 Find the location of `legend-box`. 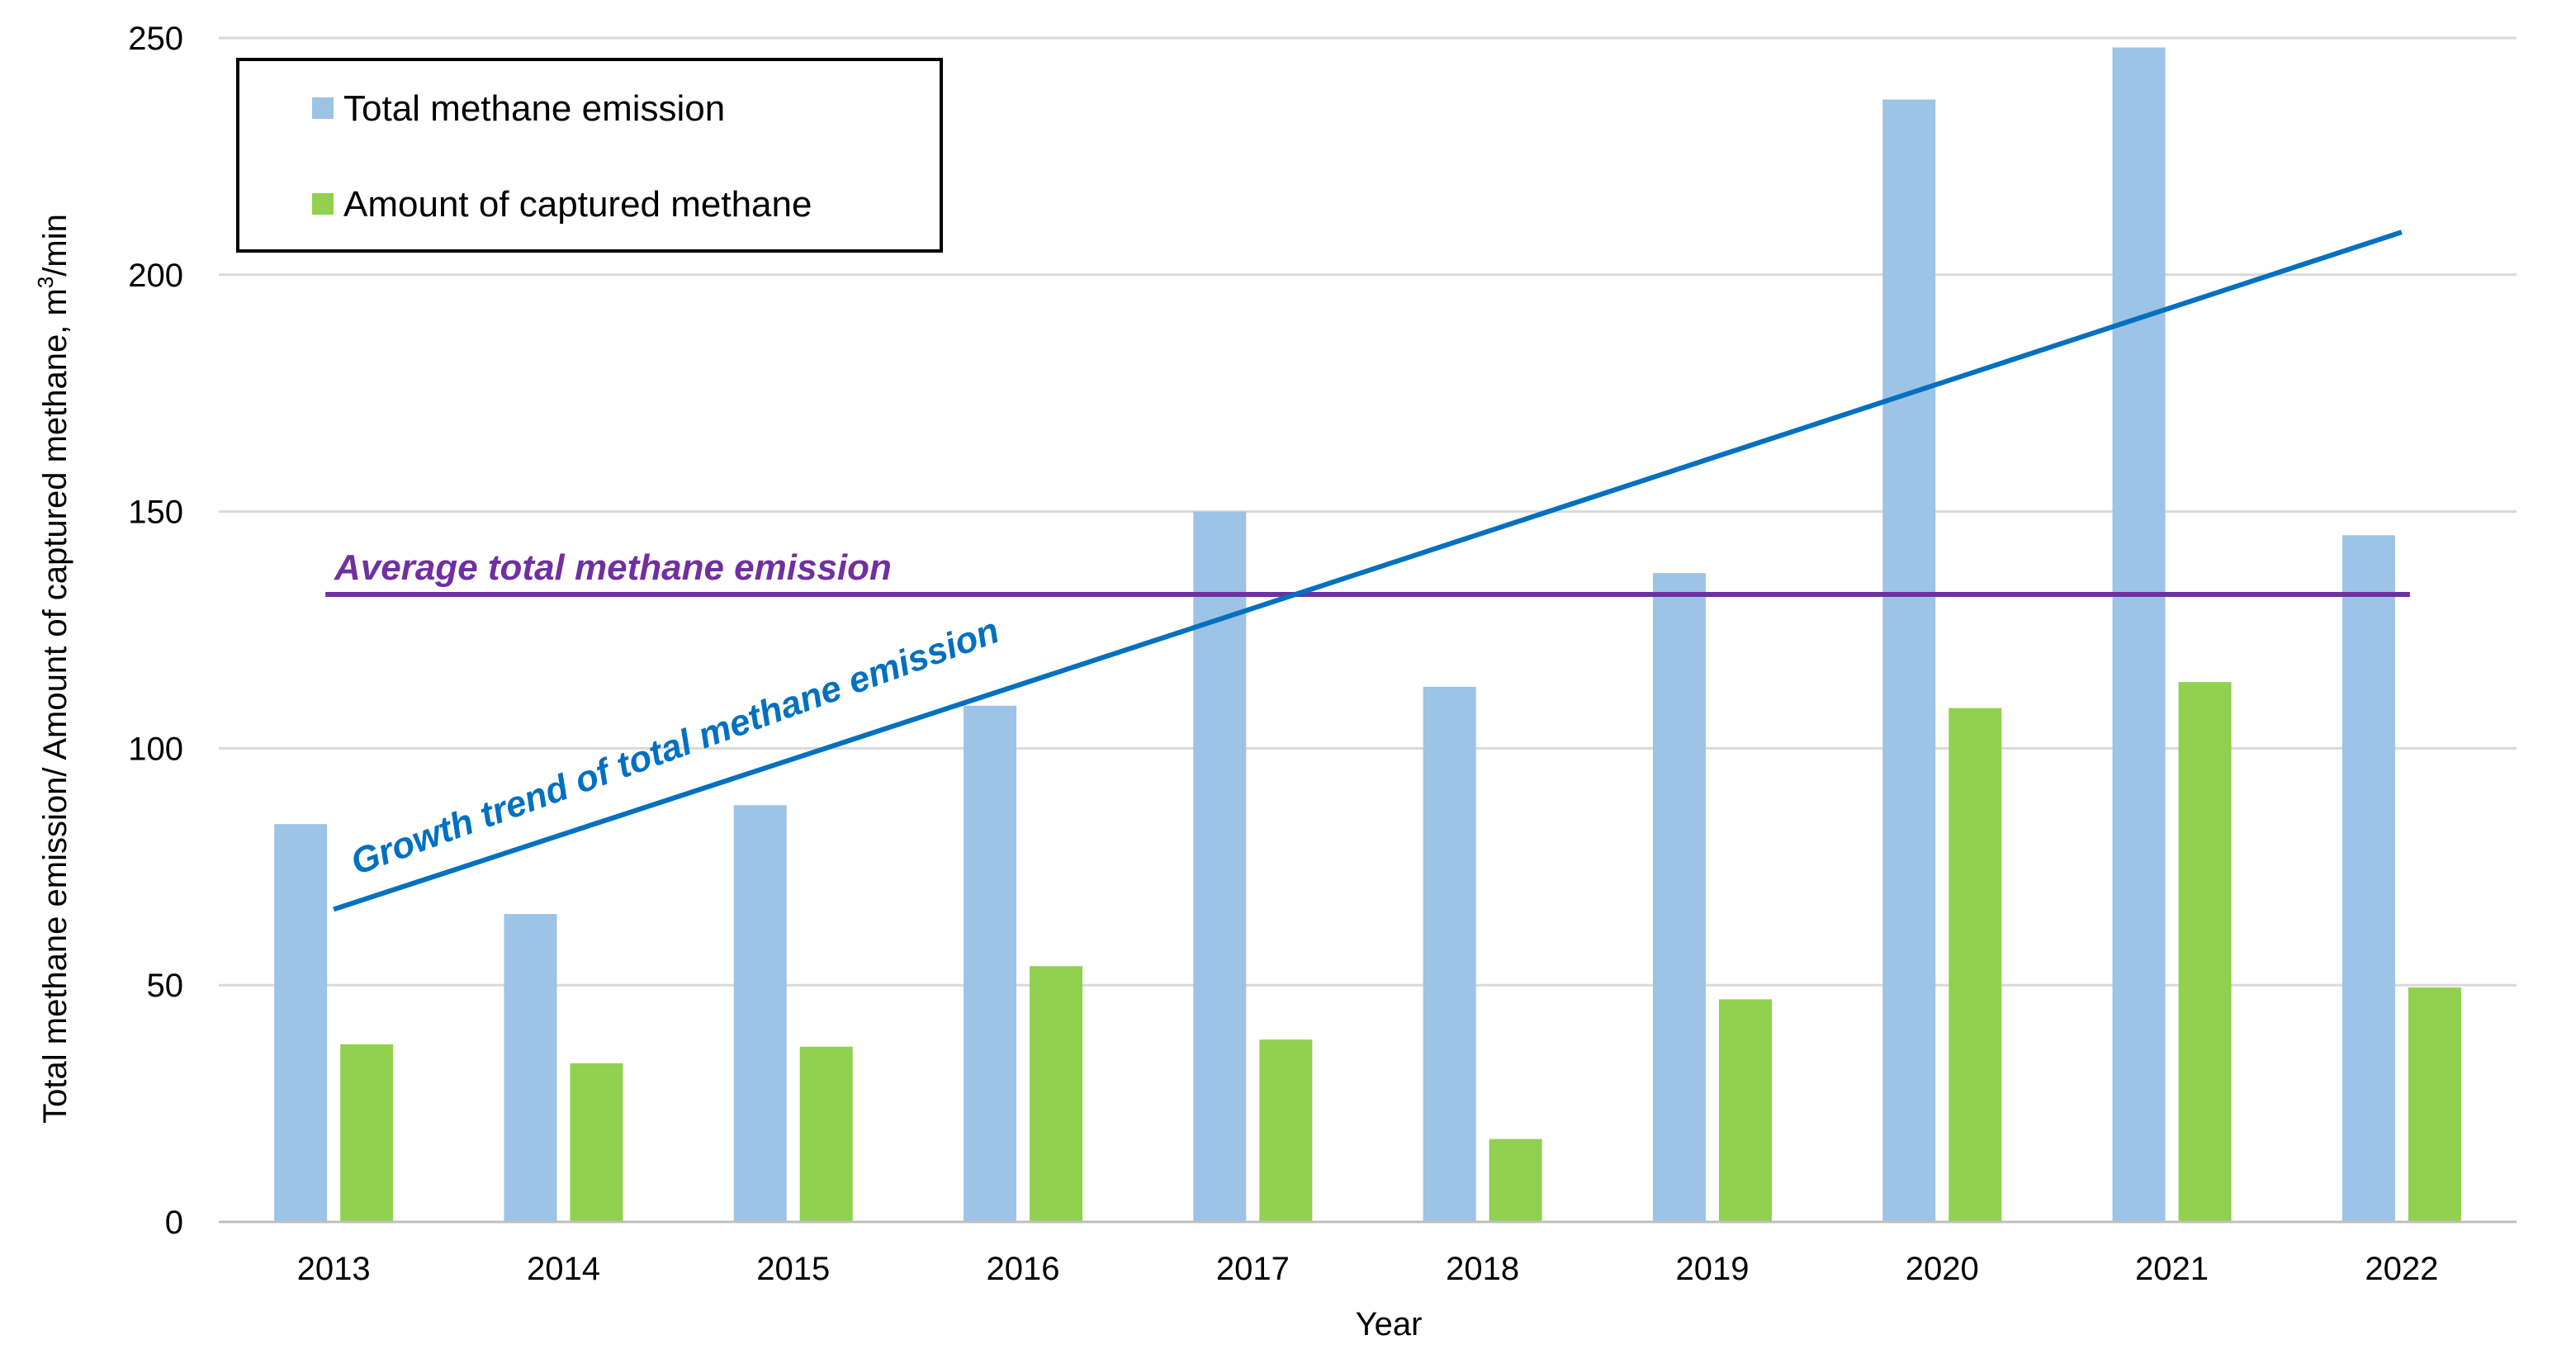

legend-box is located at coordinates (589, 155).